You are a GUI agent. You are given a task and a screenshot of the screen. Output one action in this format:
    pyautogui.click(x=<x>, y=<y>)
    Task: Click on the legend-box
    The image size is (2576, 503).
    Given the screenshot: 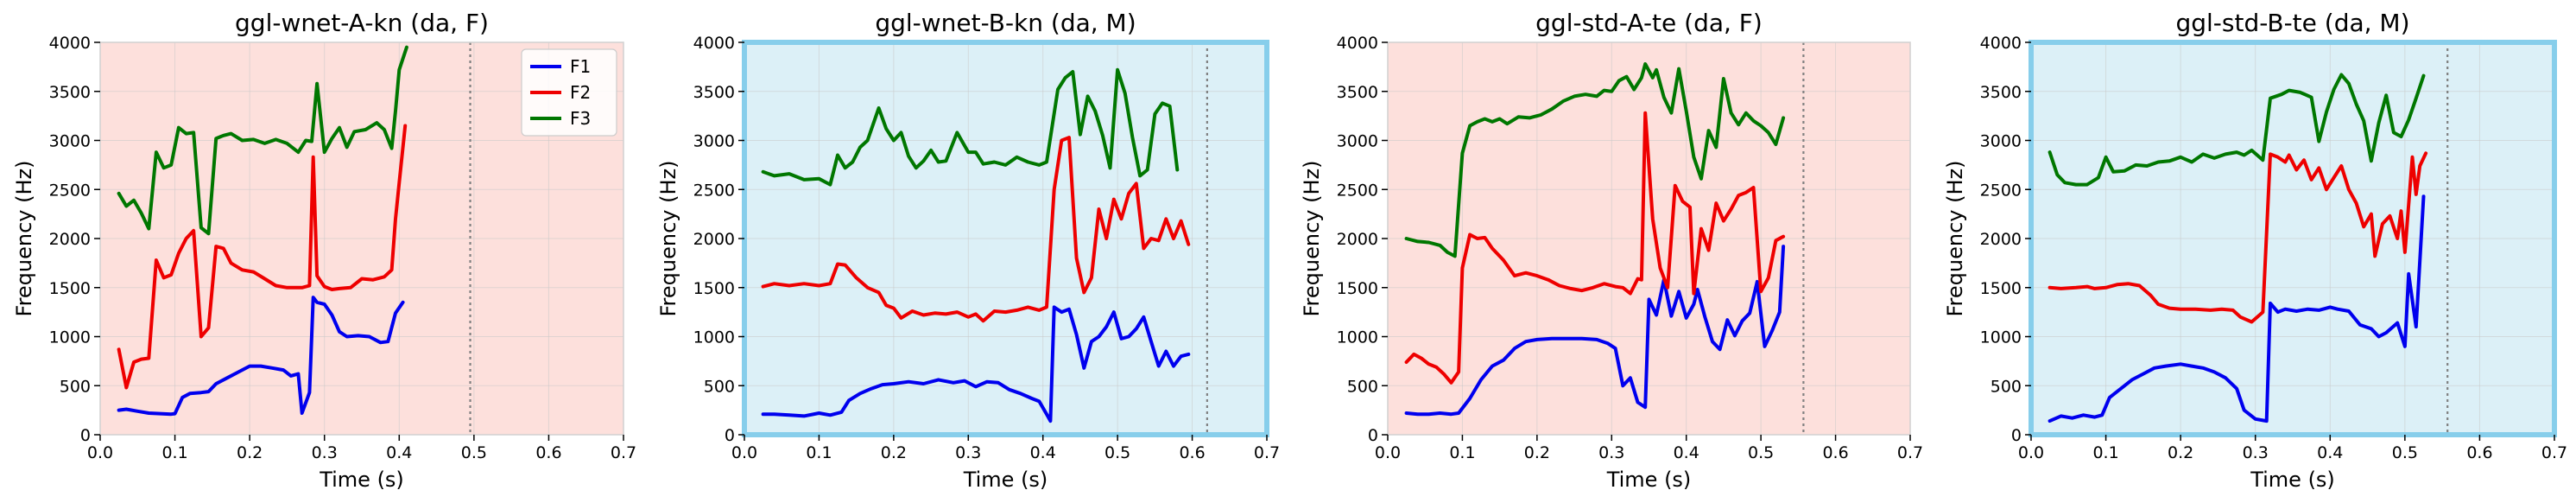 What is the action you would take?
    pyautogui.click(x=569, y=92)
    